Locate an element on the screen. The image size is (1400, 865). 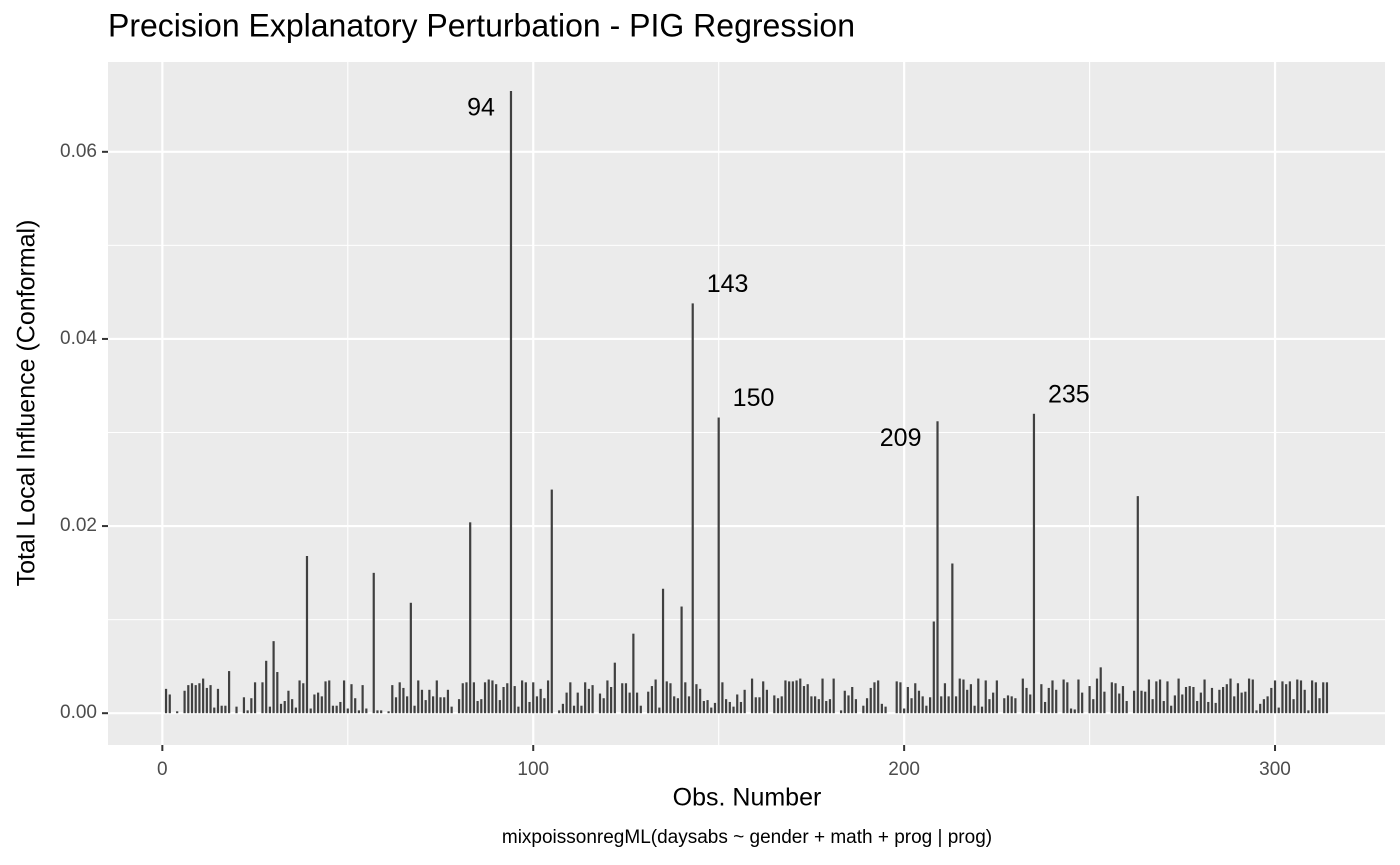
y-tick-label: 0.06 is located at coordinates (78, 151).